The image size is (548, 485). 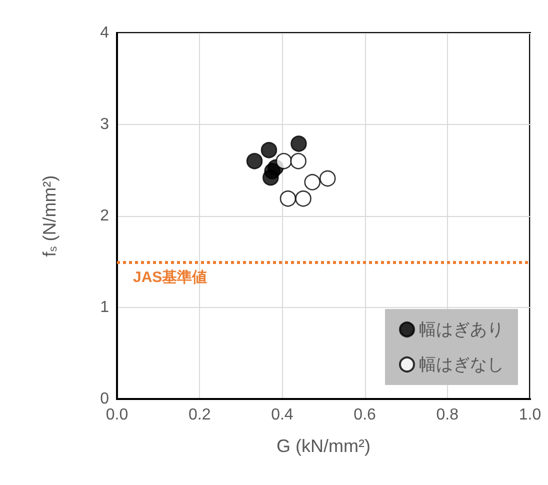 What do you see at coordinates (461, 329) in the screenshot?
I see `legend-label: 幅はぎあり` at bounding box center [461, 329].